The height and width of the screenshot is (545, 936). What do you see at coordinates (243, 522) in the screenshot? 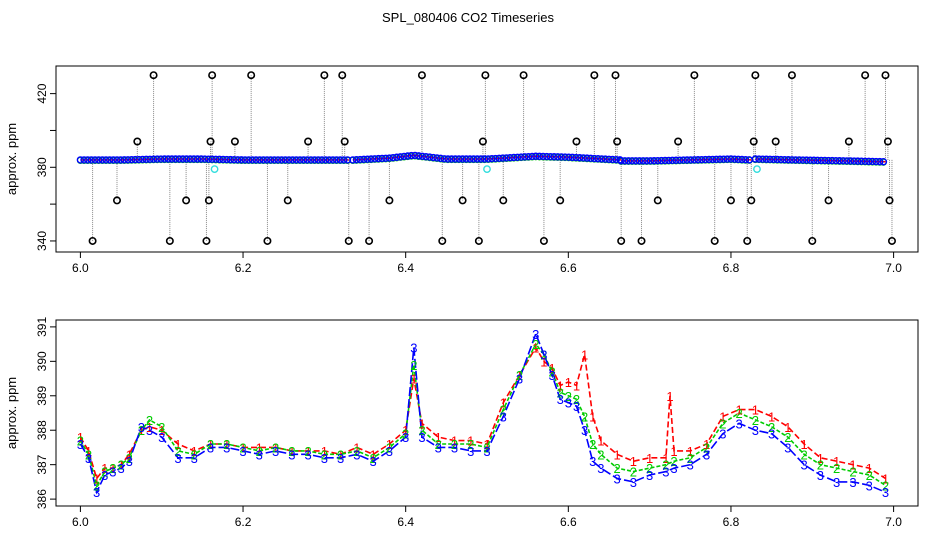
I see `bot-x-tick-label: 6.2` at bounding box center [243, 522].